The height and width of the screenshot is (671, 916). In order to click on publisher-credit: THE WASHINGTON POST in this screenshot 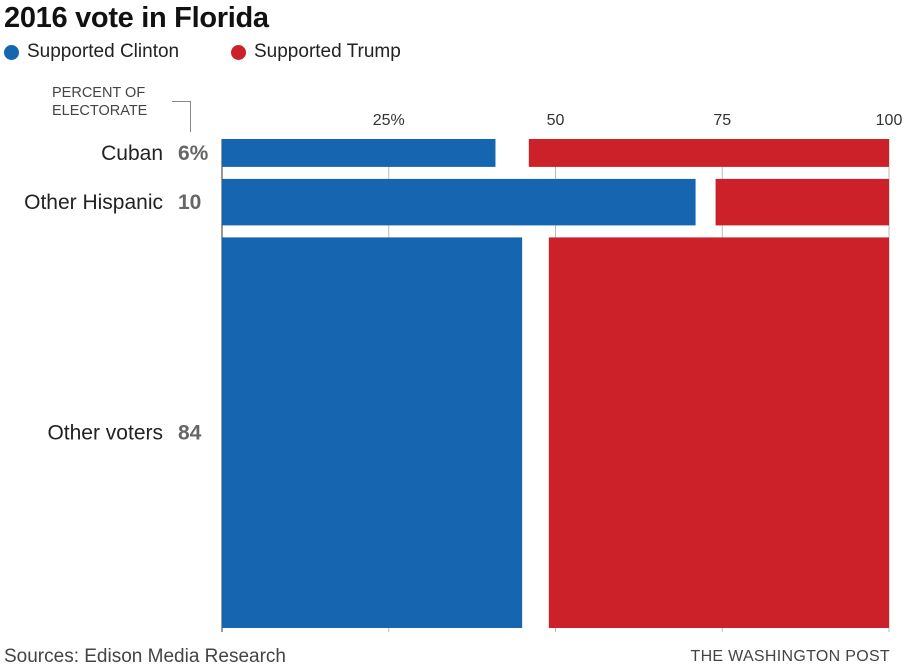, I will do `click(790, 656)`.